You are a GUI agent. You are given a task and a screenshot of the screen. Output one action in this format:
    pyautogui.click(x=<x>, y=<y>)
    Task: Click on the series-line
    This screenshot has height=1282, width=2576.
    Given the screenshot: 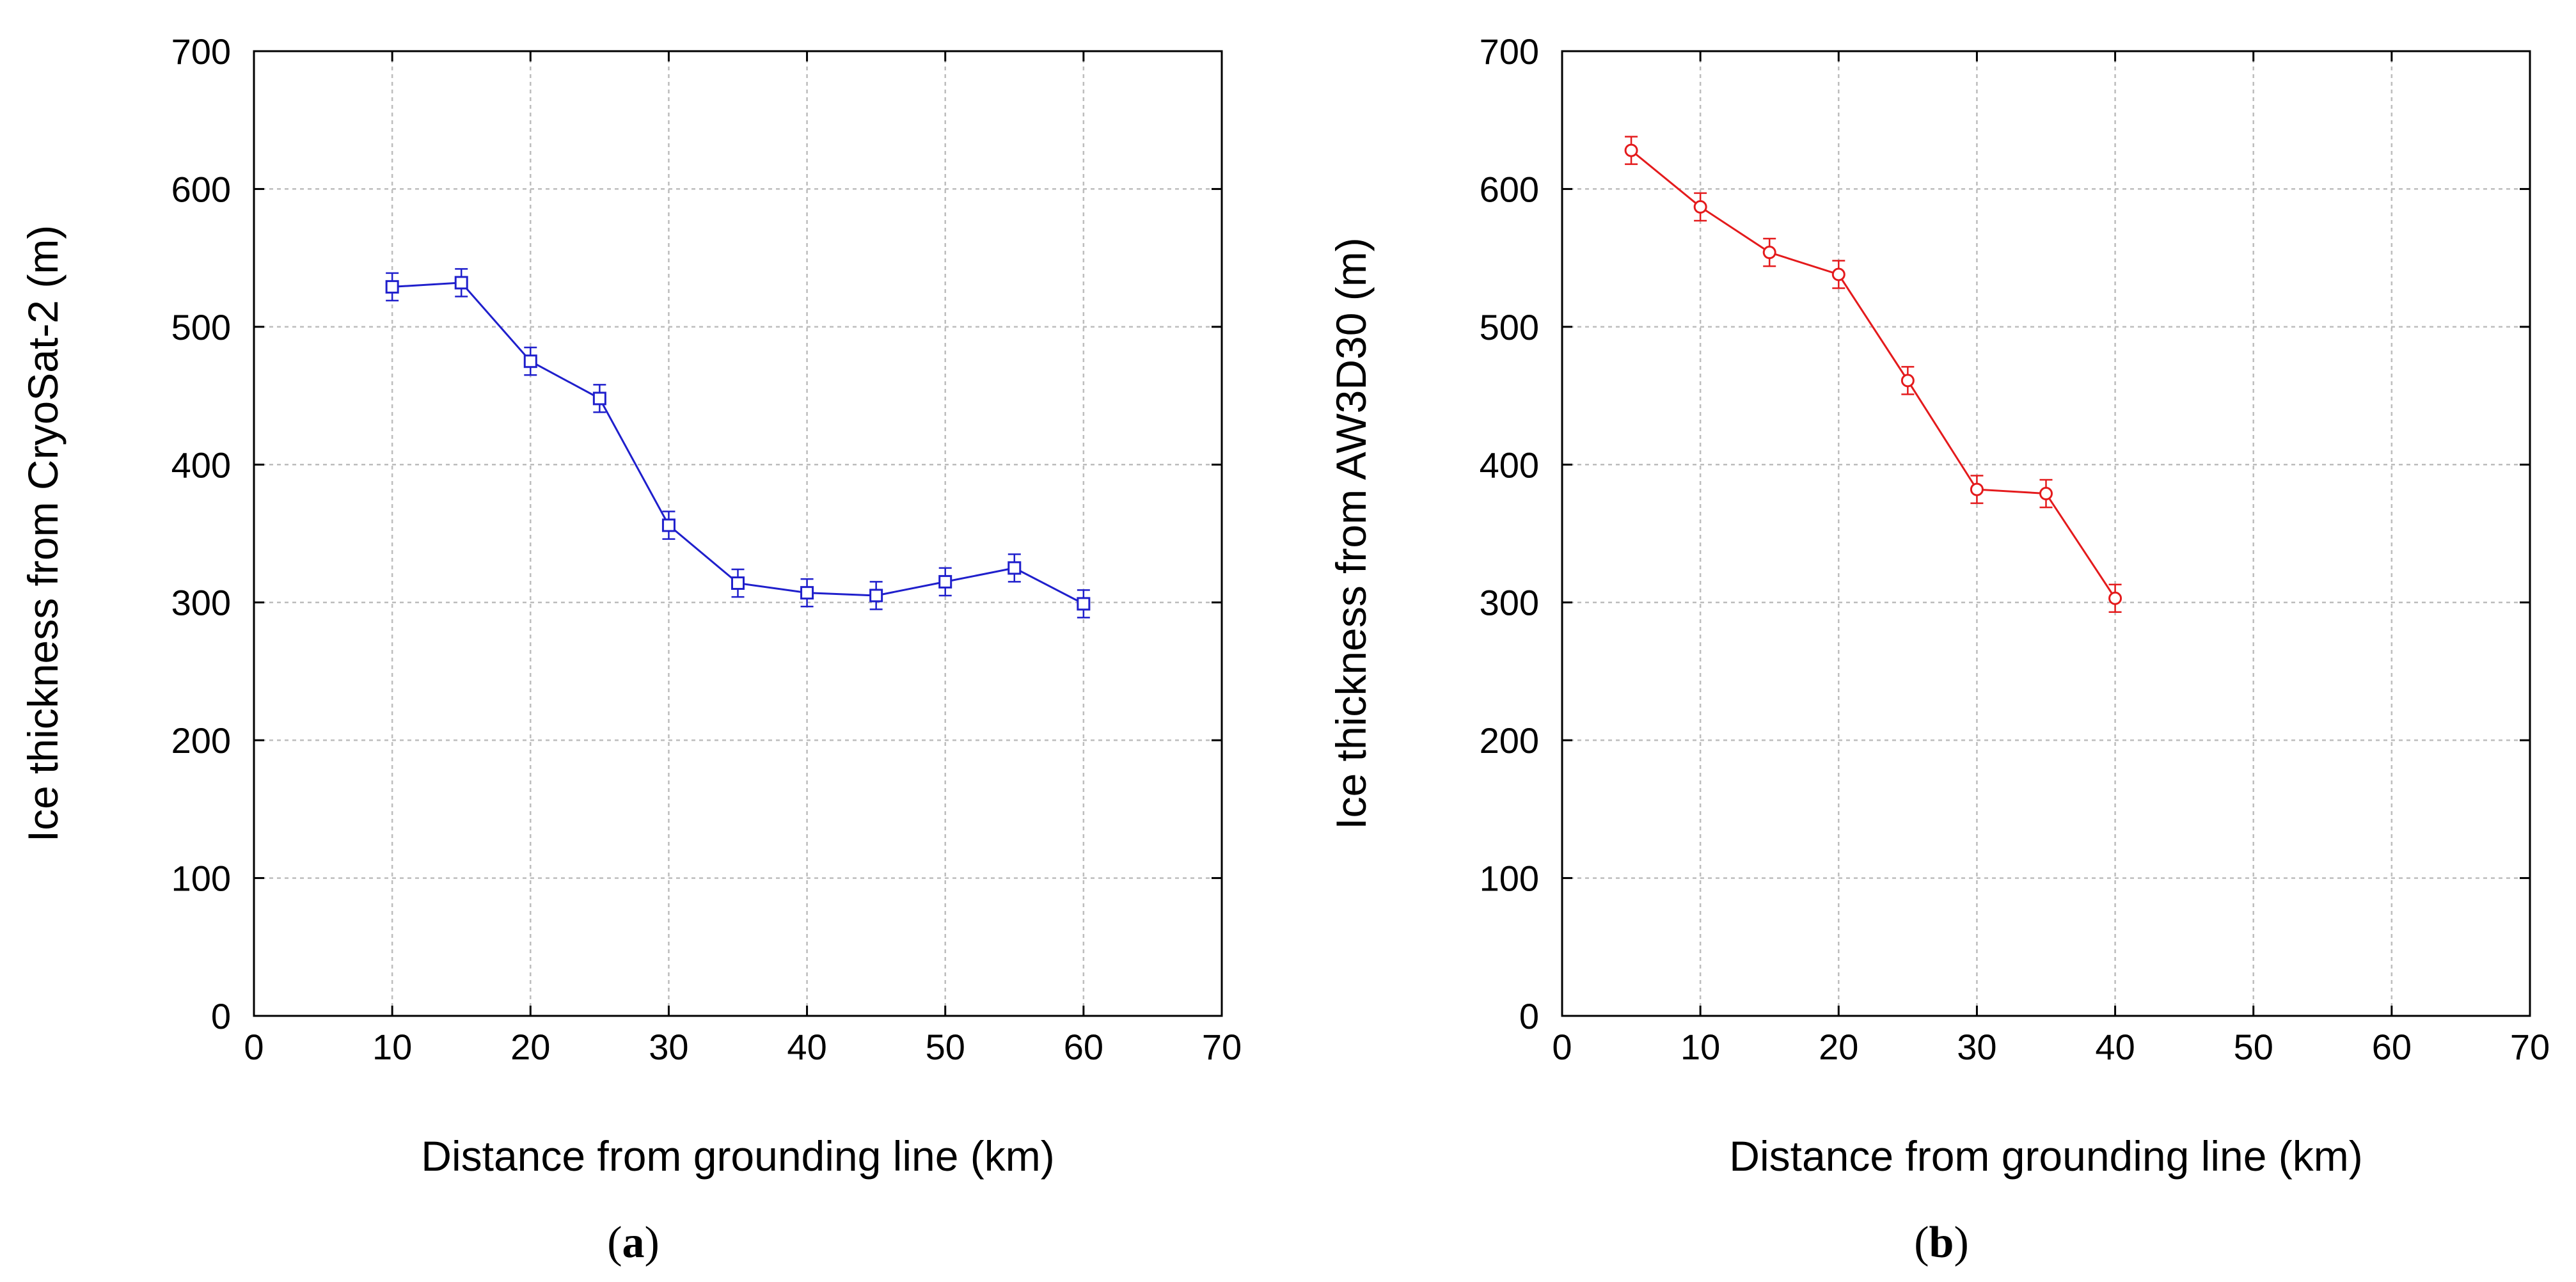 What is the action you would take?
    pyautogui.click(x=1873, y=374)
    